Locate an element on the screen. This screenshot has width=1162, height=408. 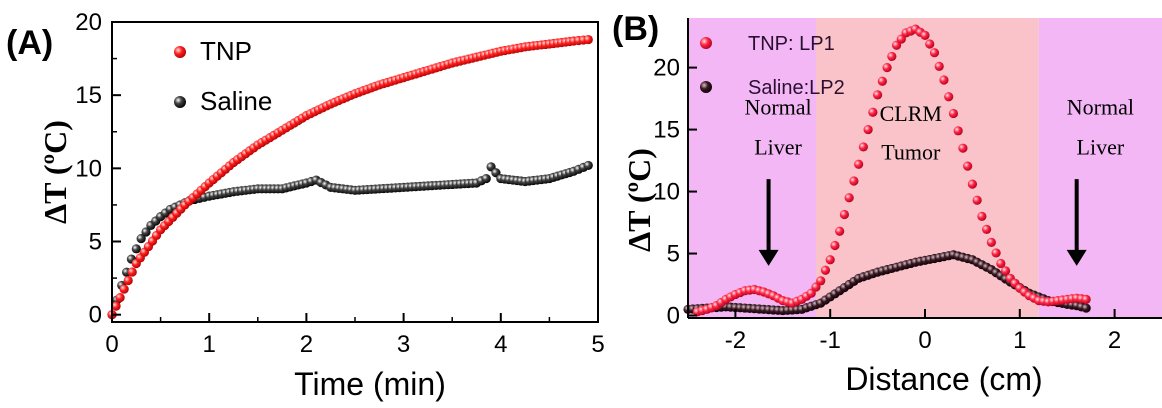
y-tick-label: 20 is located at coordinates (88, 22).